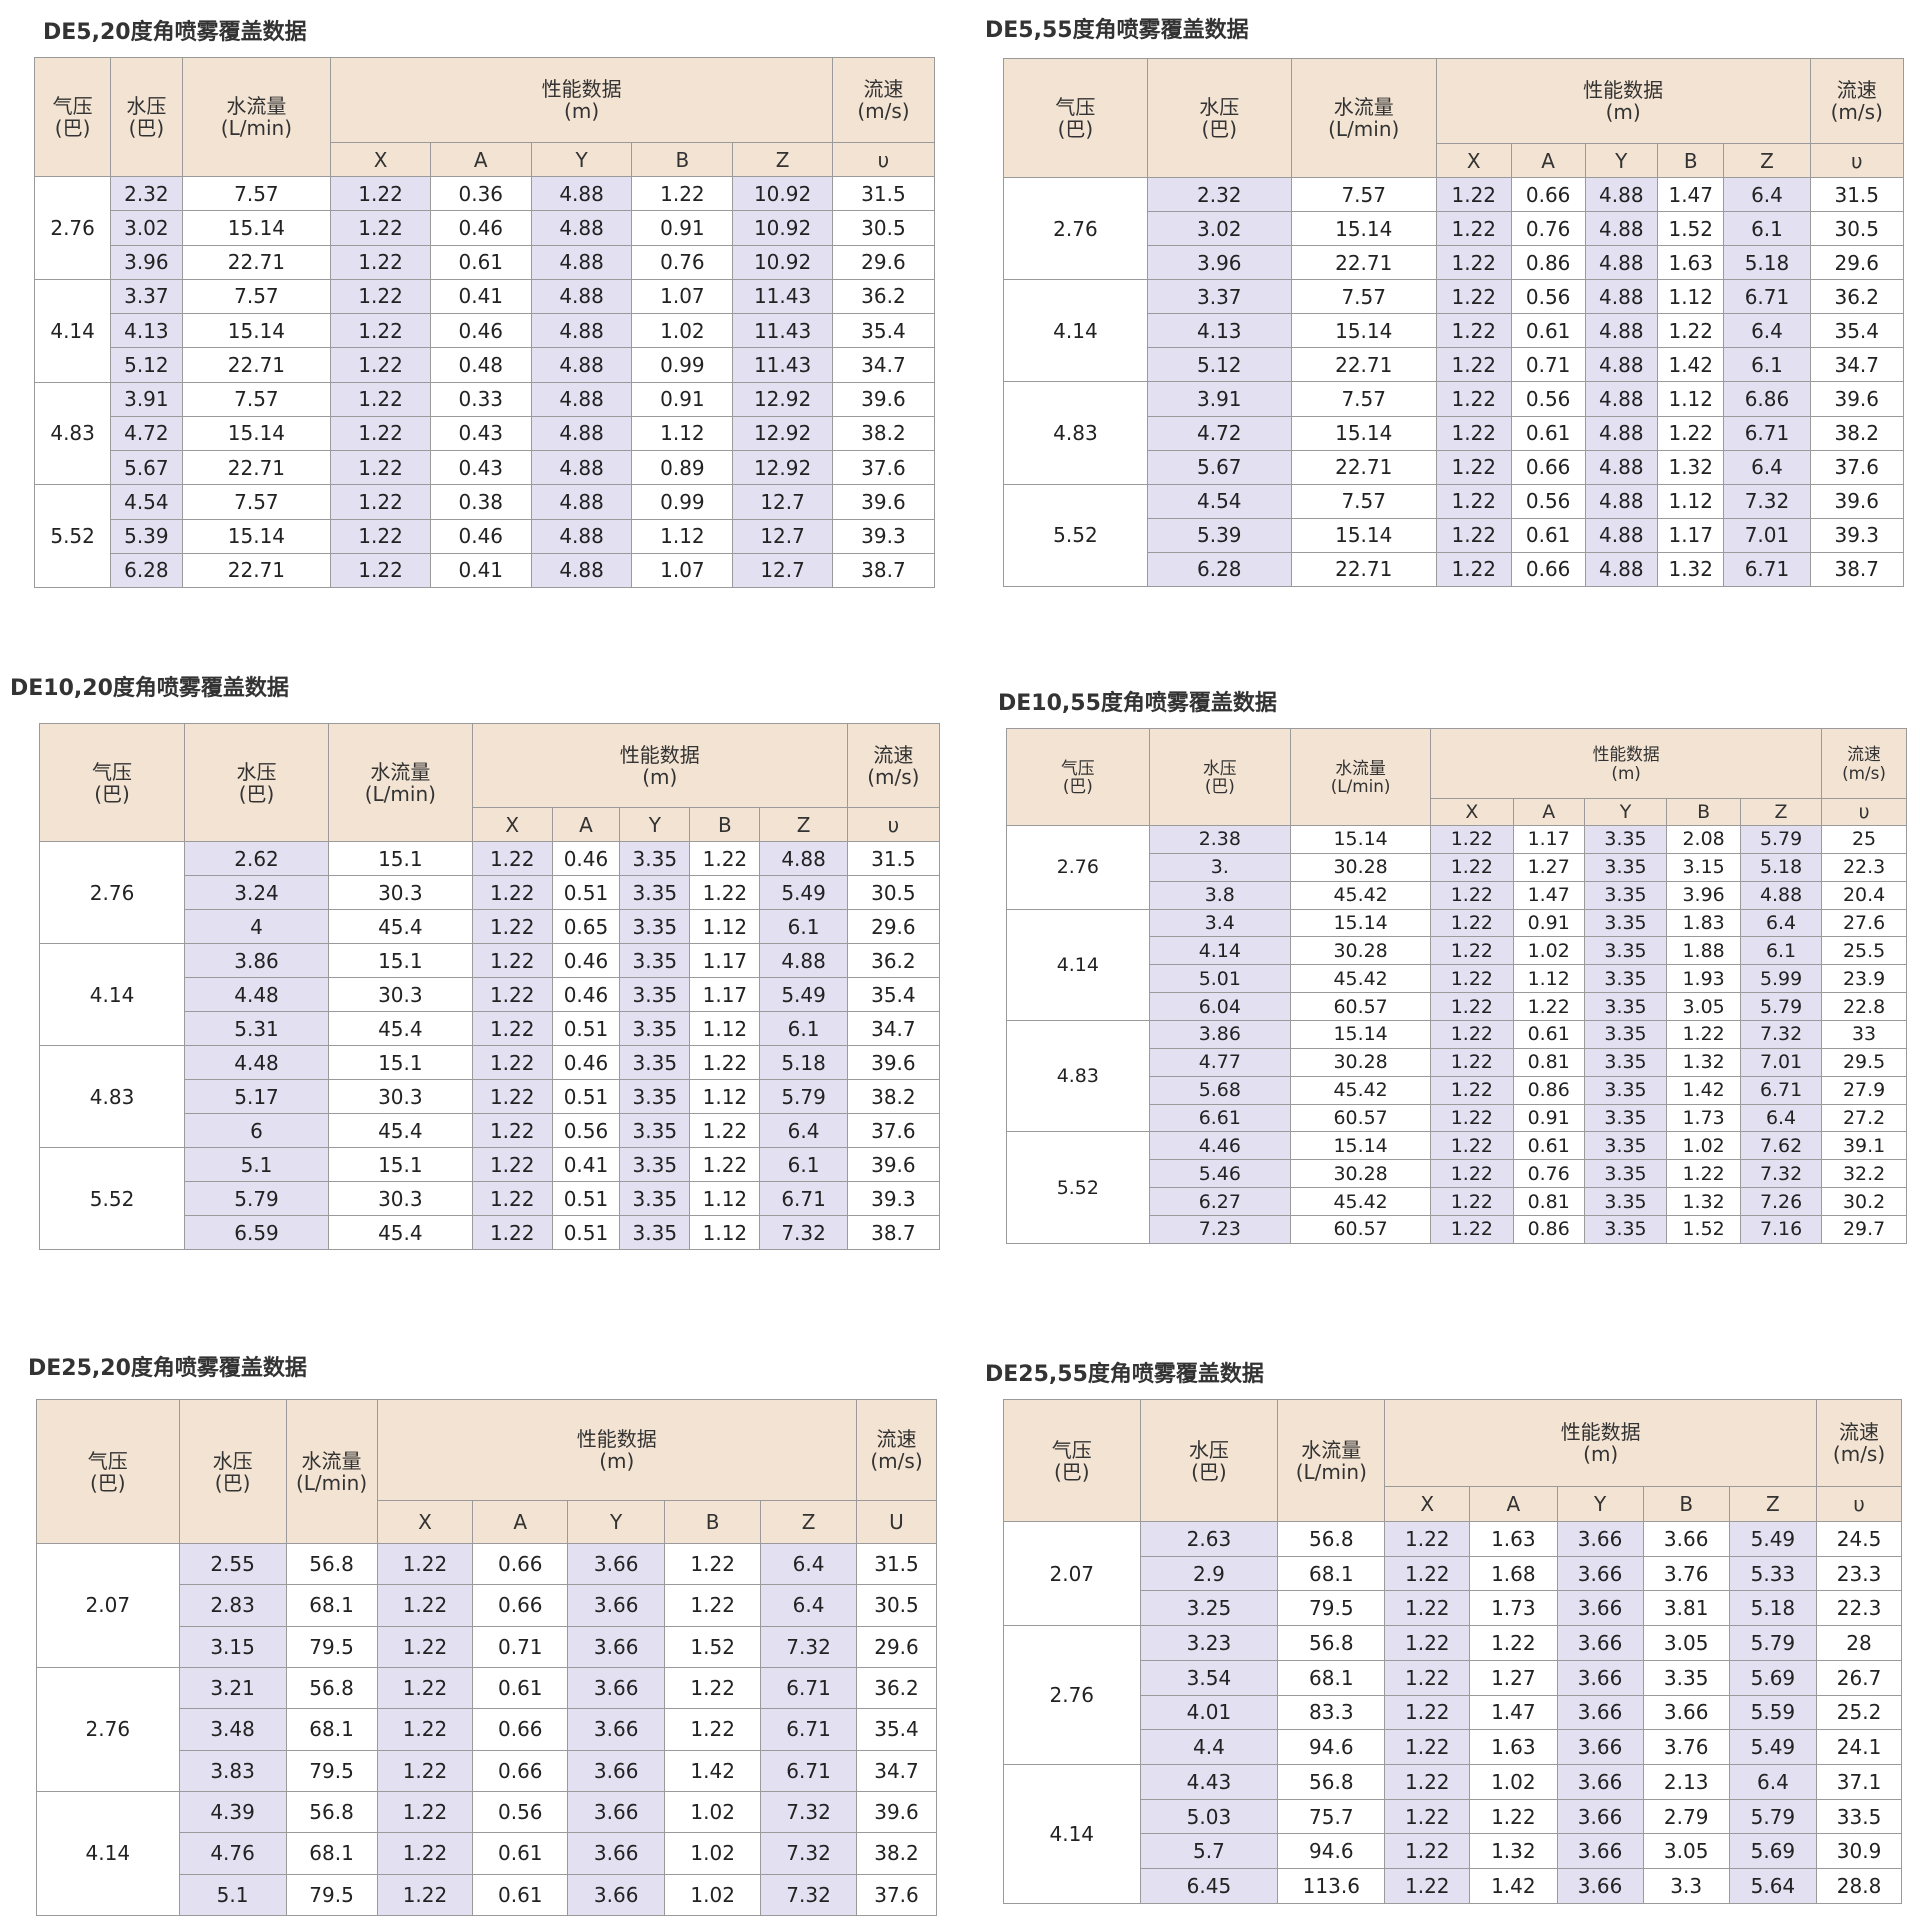 This screenshot has width=1920, height=1922. I want to click on data-cell: 0.76, so click(682, 262).